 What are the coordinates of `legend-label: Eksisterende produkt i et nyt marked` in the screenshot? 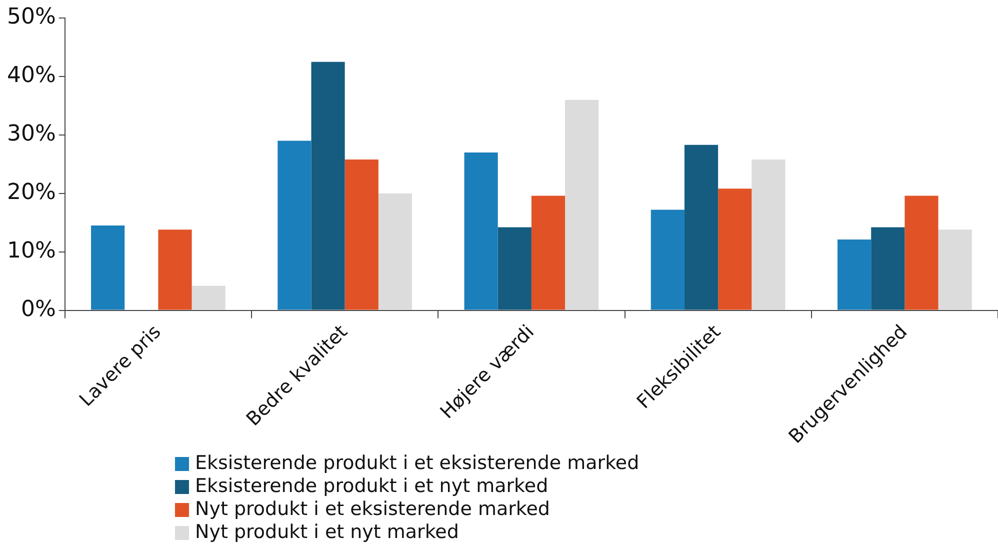 It's located at (371, 486).